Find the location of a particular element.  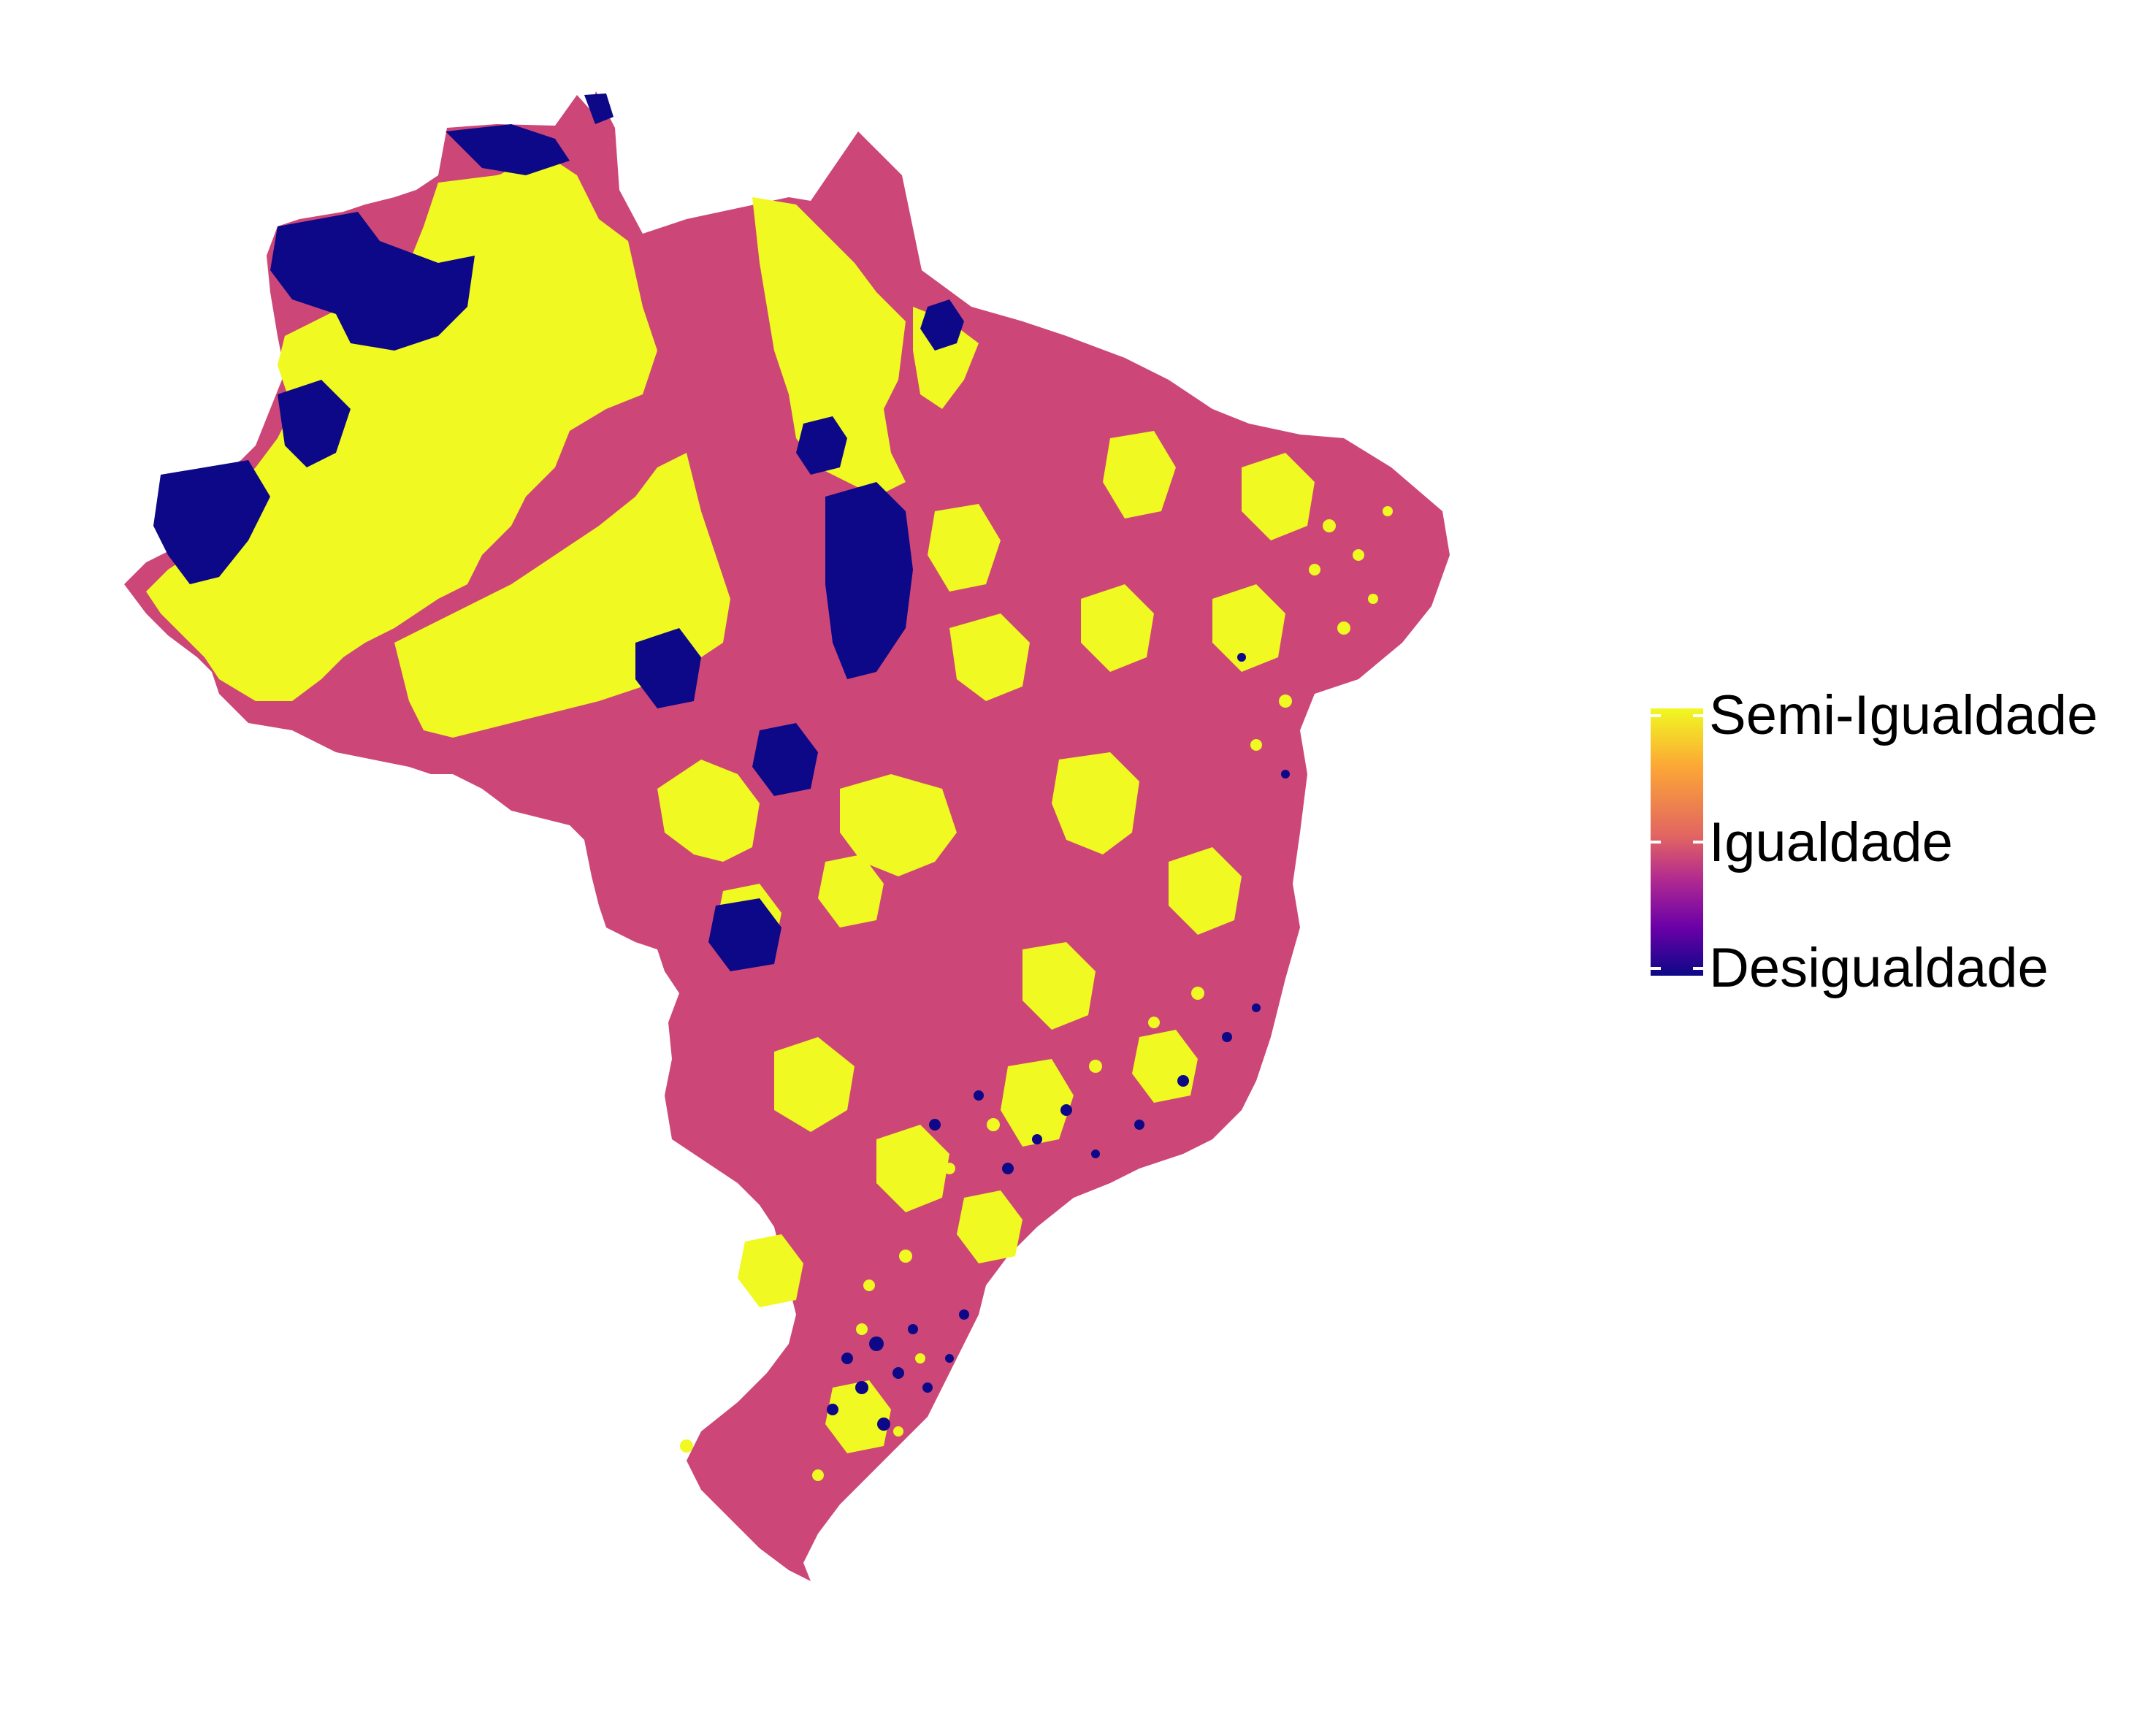

legend-label-igualdade: Igualdade is located at coordinates (1831, 842).